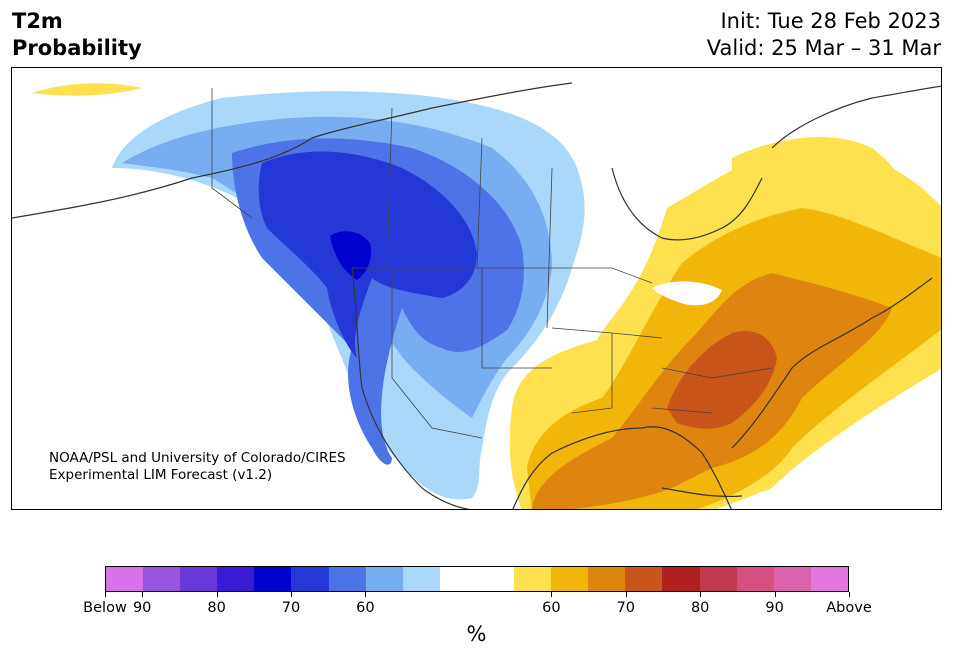 The width and height of the screenshot is (953, 659). Describe the element at coordinates (823, 48) in the screenshot. I see `valid-range: Valid: 25 Mar – 31 Mar` at that location.